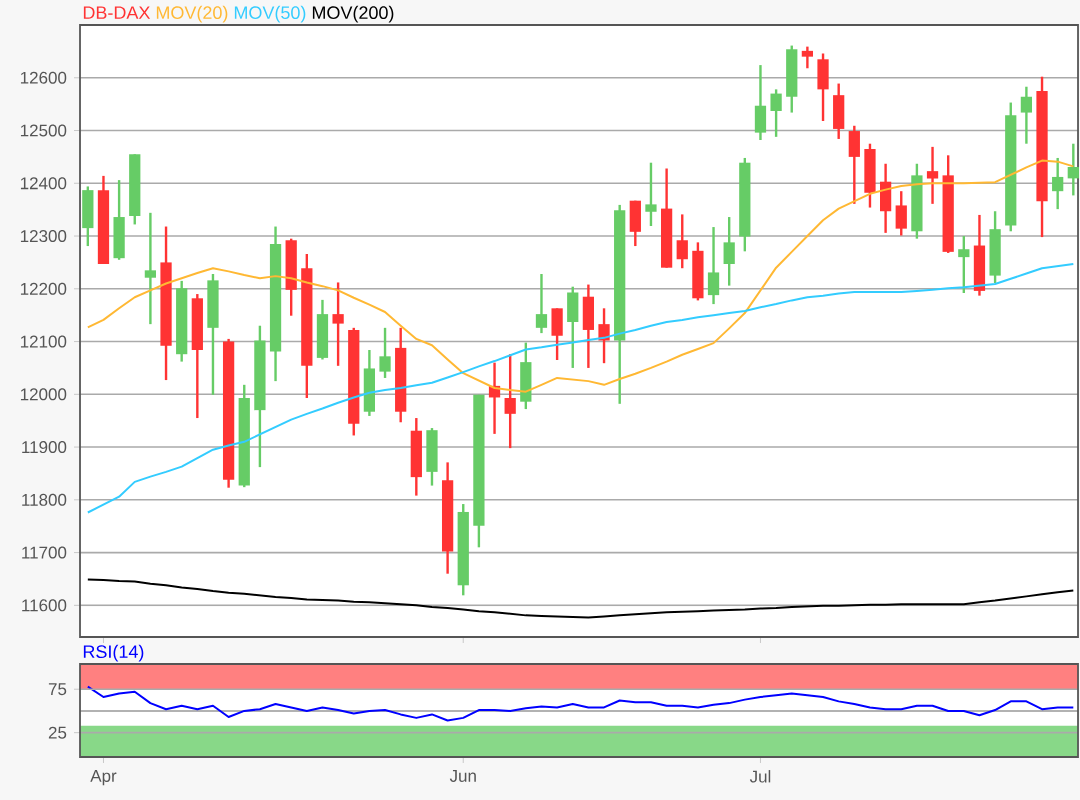 This screenshot has height=800, width=1080. Describe the element at coordinates (43, 341) in the screenshot. I see `y-tick-label: 12100` at that location.